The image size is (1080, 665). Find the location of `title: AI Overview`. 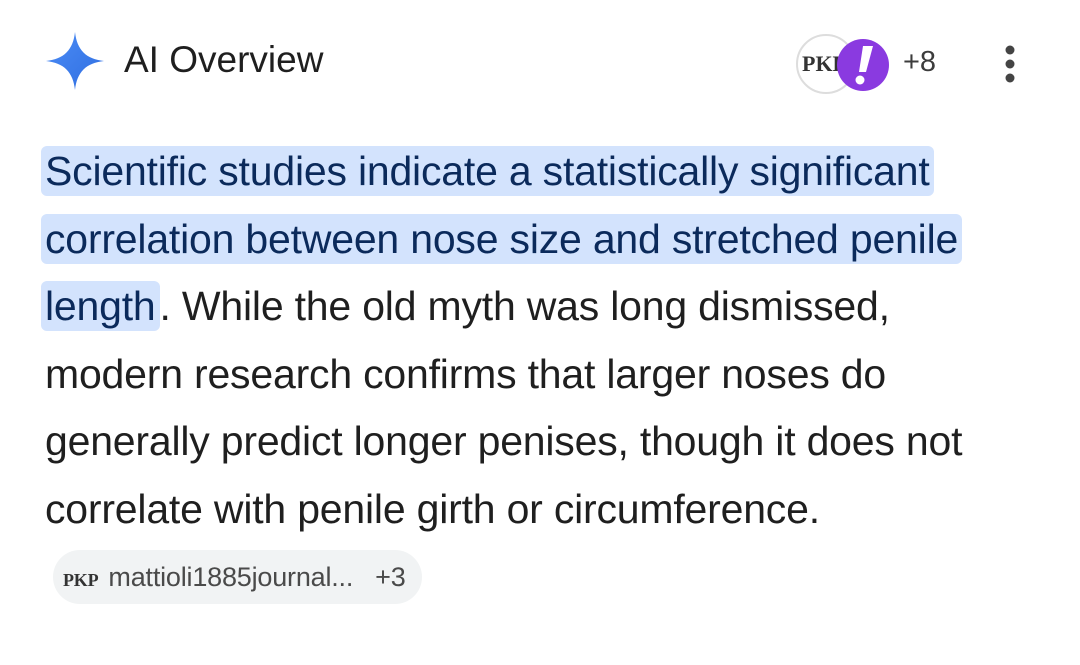

title: AI Overview is located at coordinates (224, 59).